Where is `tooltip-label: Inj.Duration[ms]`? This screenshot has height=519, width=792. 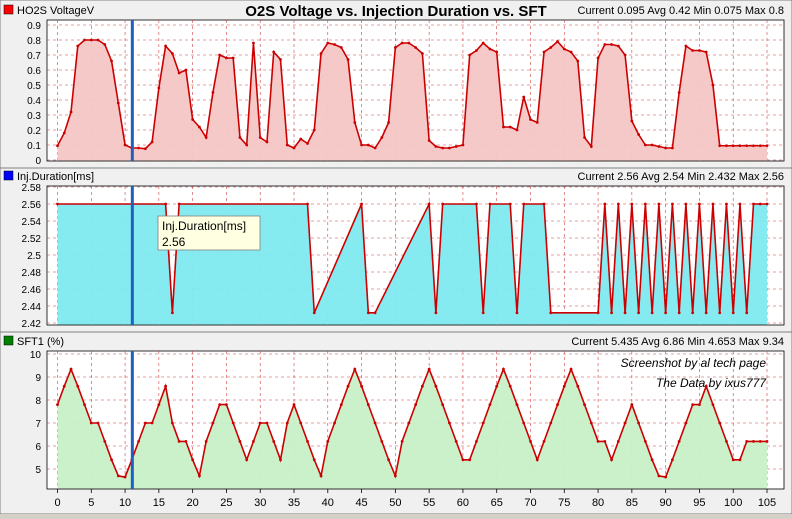
tooltip-label: Inj.Duration[ms] is located at coordinates (204, 226).